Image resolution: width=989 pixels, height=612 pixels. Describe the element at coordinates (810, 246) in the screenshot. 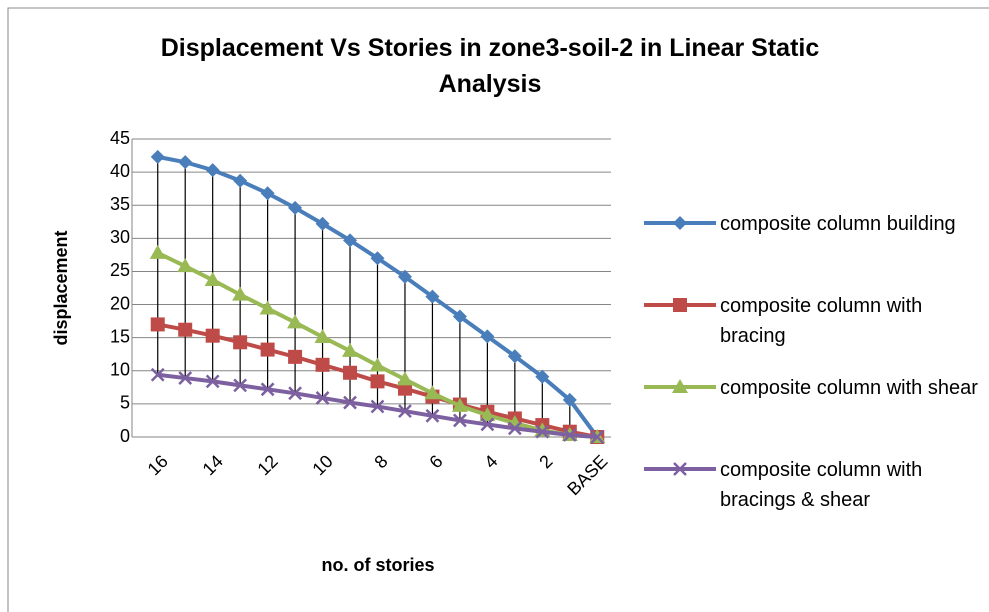

I see `legend-entry: composite column building` at that location.